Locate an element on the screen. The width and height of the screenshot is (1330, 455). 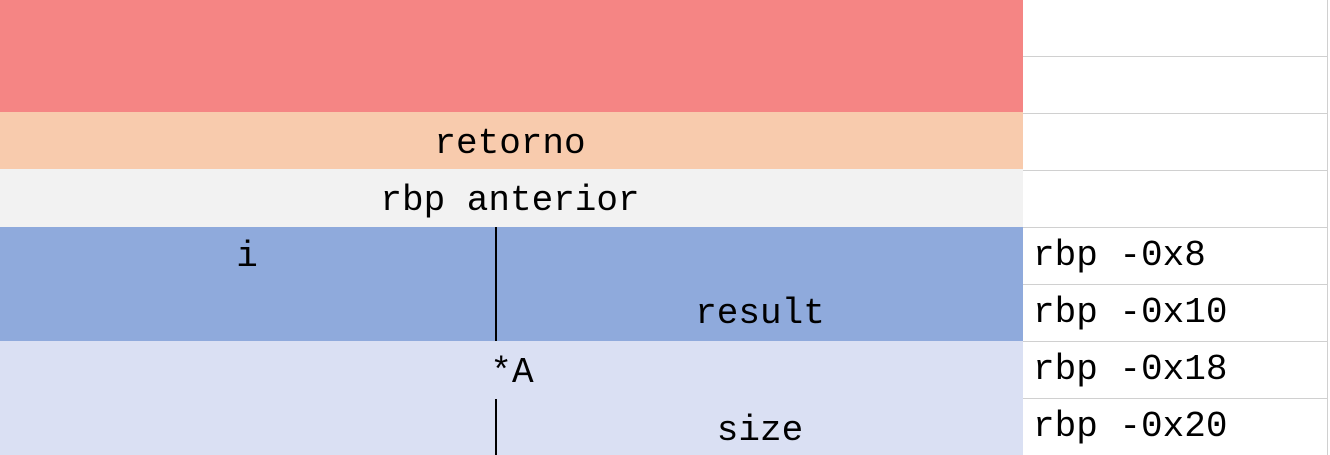
params-divider is located at coordinates (496, 427).